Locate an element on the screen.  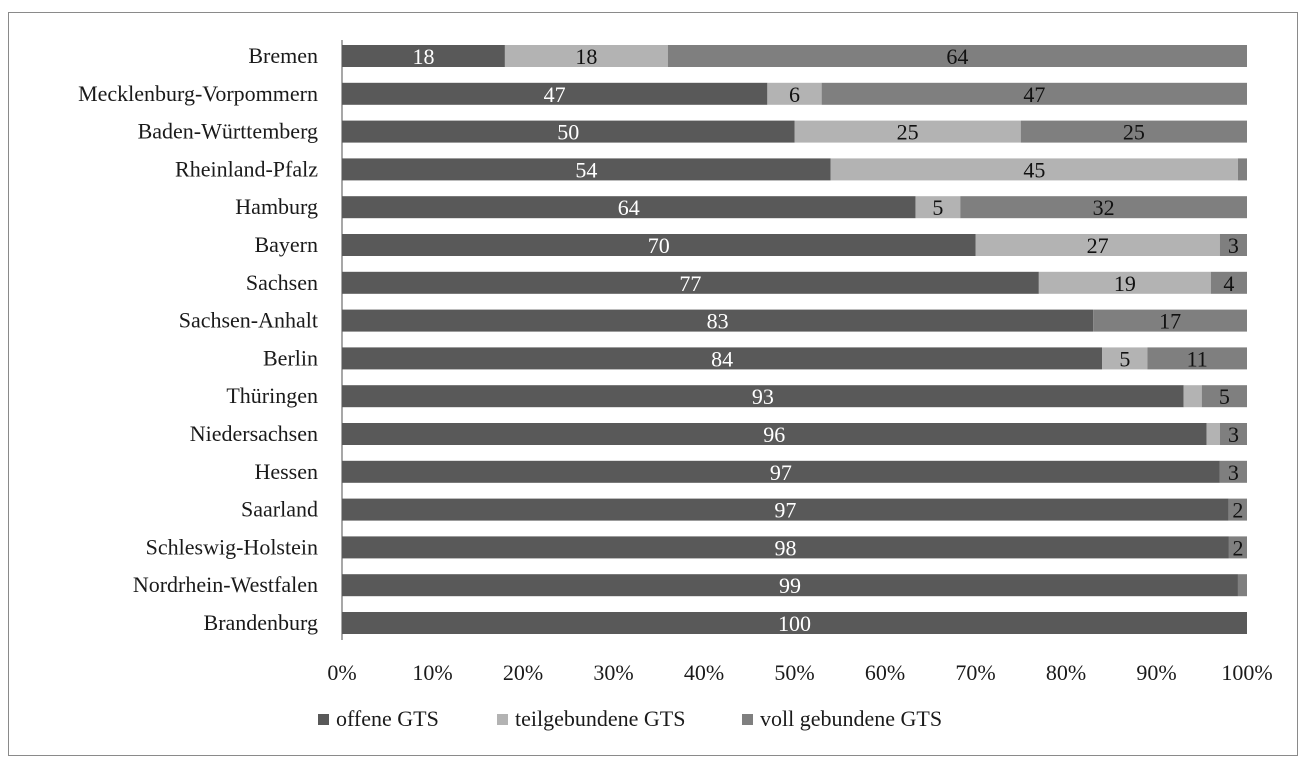
legend-label: teilgebundene GTS is located at coordinates (600, 718).